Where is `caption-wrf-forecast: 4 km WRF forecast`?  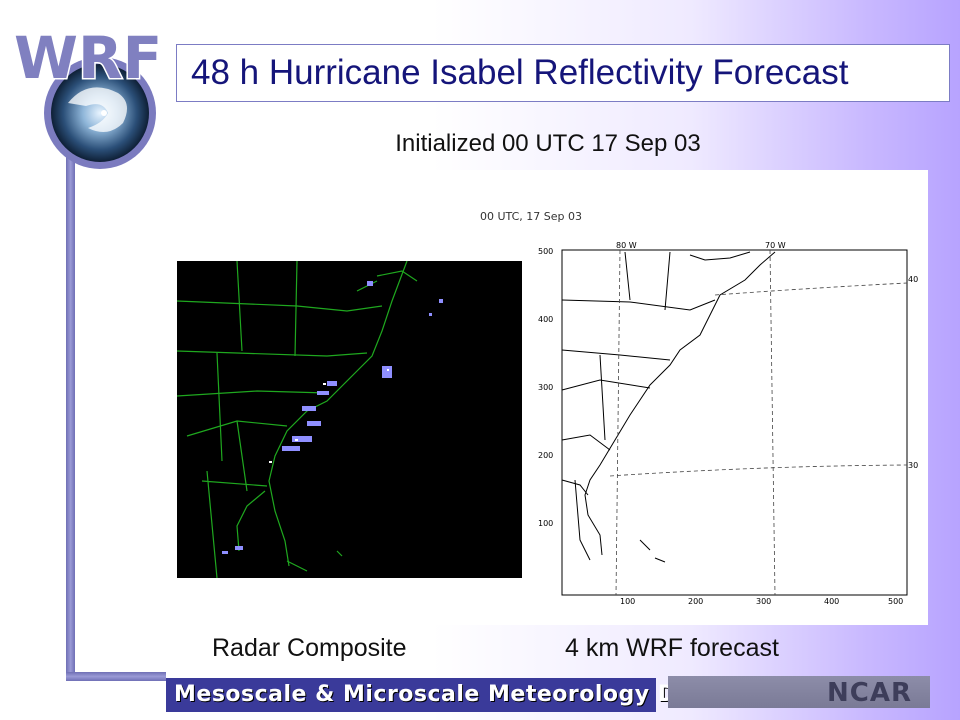 caption-wrf-forecast: 4 km WRF forecast is located at coordinates (672, 648).